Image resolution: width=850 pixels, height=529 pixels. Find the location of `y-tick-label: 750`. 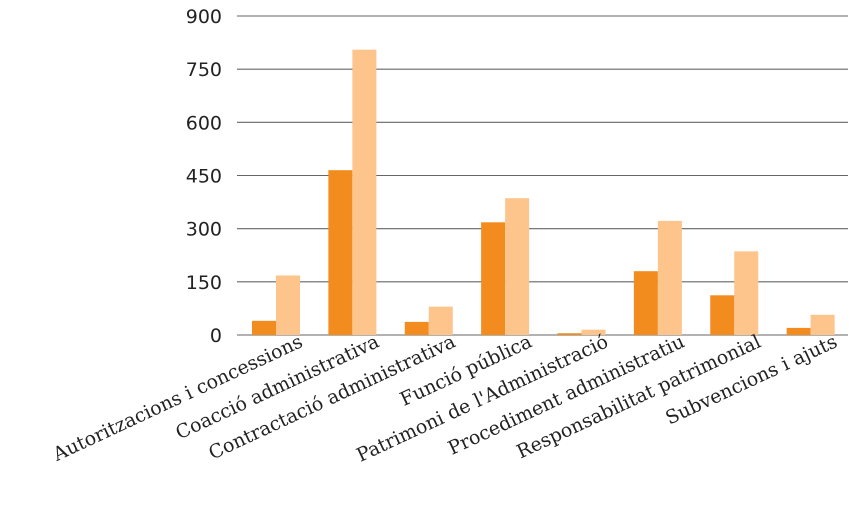

y-tick-label: 750 is located at coordinates (204, 70).